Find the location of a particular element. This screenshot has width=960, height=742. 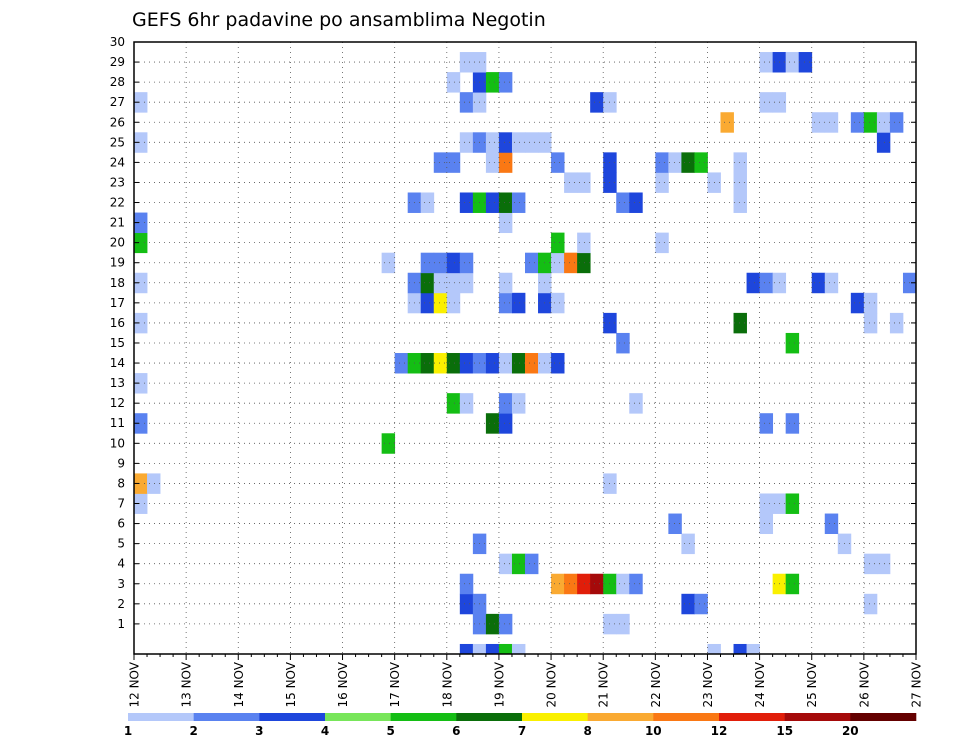

x-tick-label: 24 NOV is located at coordinates (760, 684).